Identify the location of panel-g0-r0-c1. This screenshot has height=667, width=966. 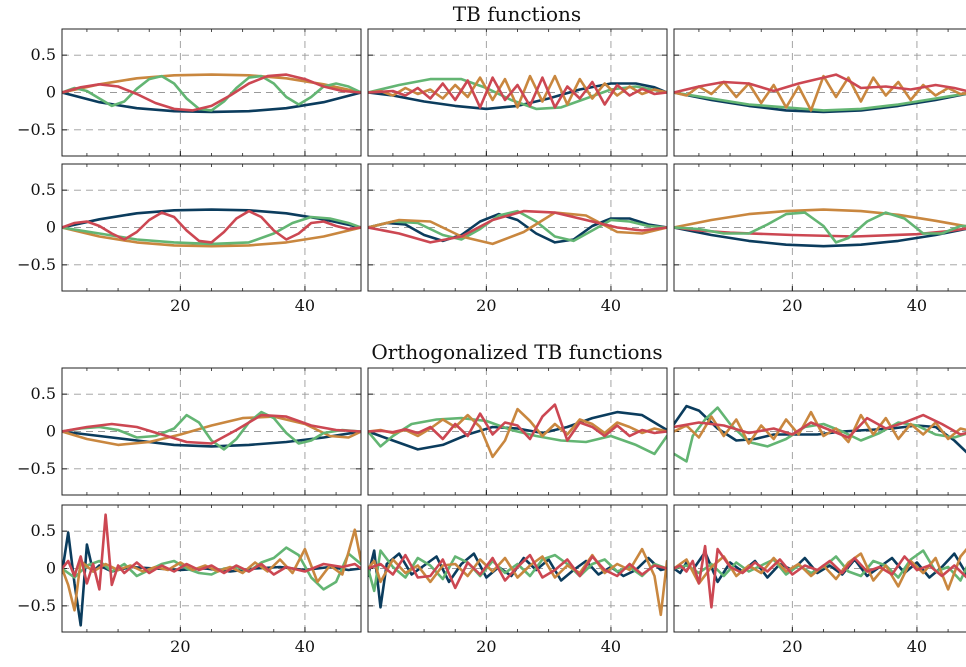
(517, 92).